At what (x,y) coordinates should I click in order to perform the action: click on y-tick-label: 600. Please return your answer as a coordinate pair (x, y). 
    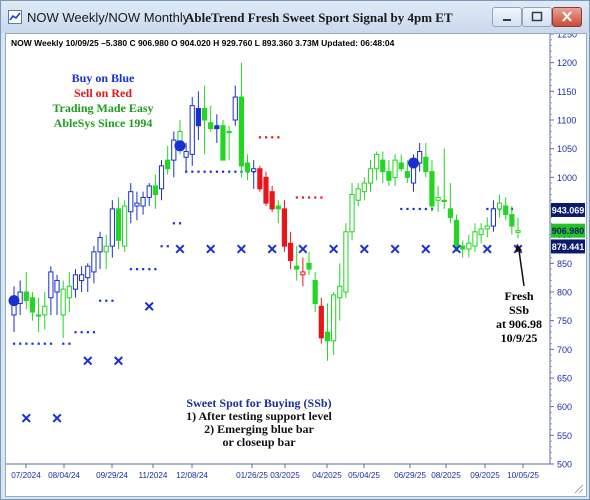
    Looking at the image, I should click on (564, 407).